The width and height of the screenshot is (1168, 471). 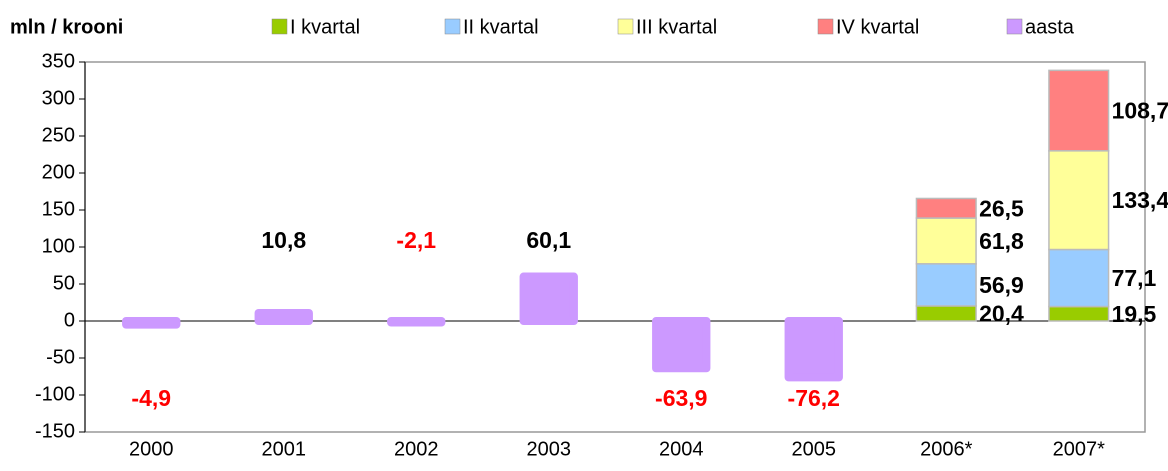 I want to click on value-label: 77,1, so click(x=1134, y=278).